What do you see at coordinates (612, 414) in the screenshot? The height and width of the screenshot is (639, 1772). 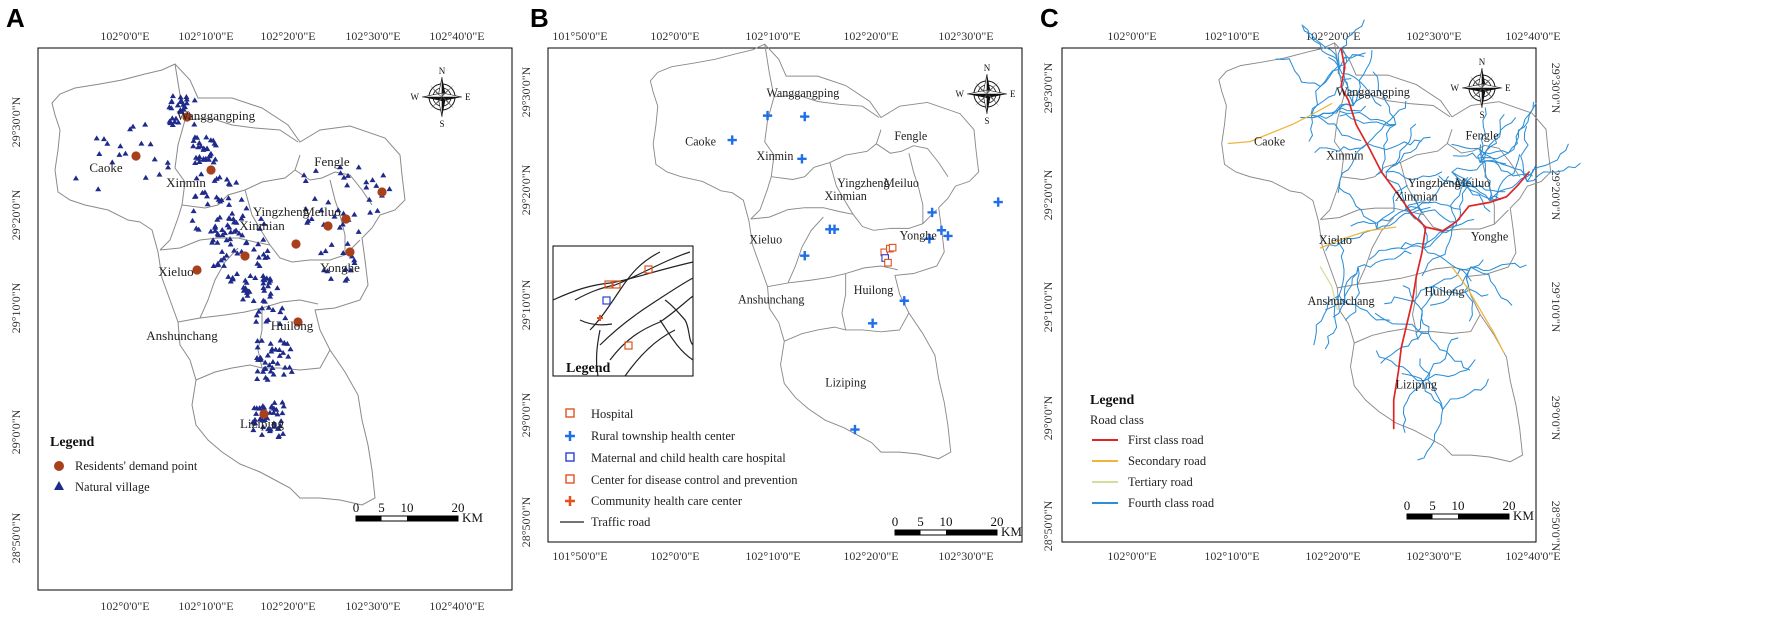 I see `legend-item: Hospital` at bounding box center [612, 414].